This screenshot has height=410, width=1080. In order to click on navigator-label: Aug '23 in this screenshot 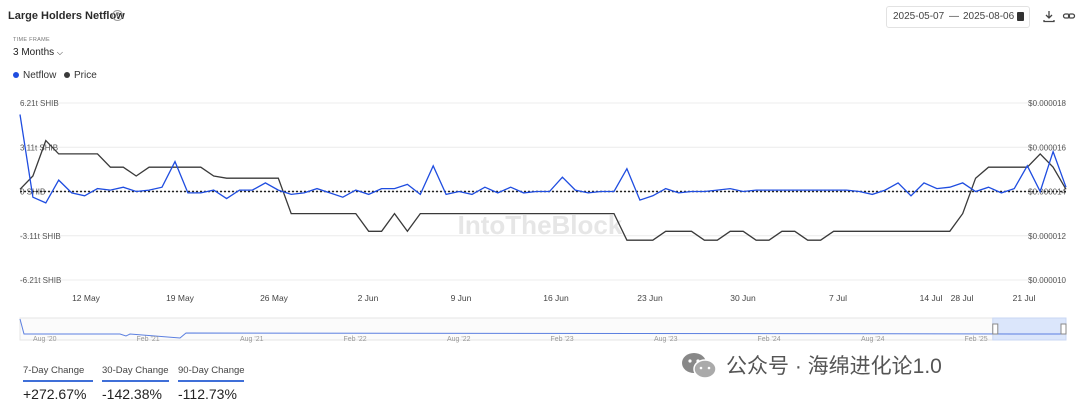, I will do `click(666, 339)`.